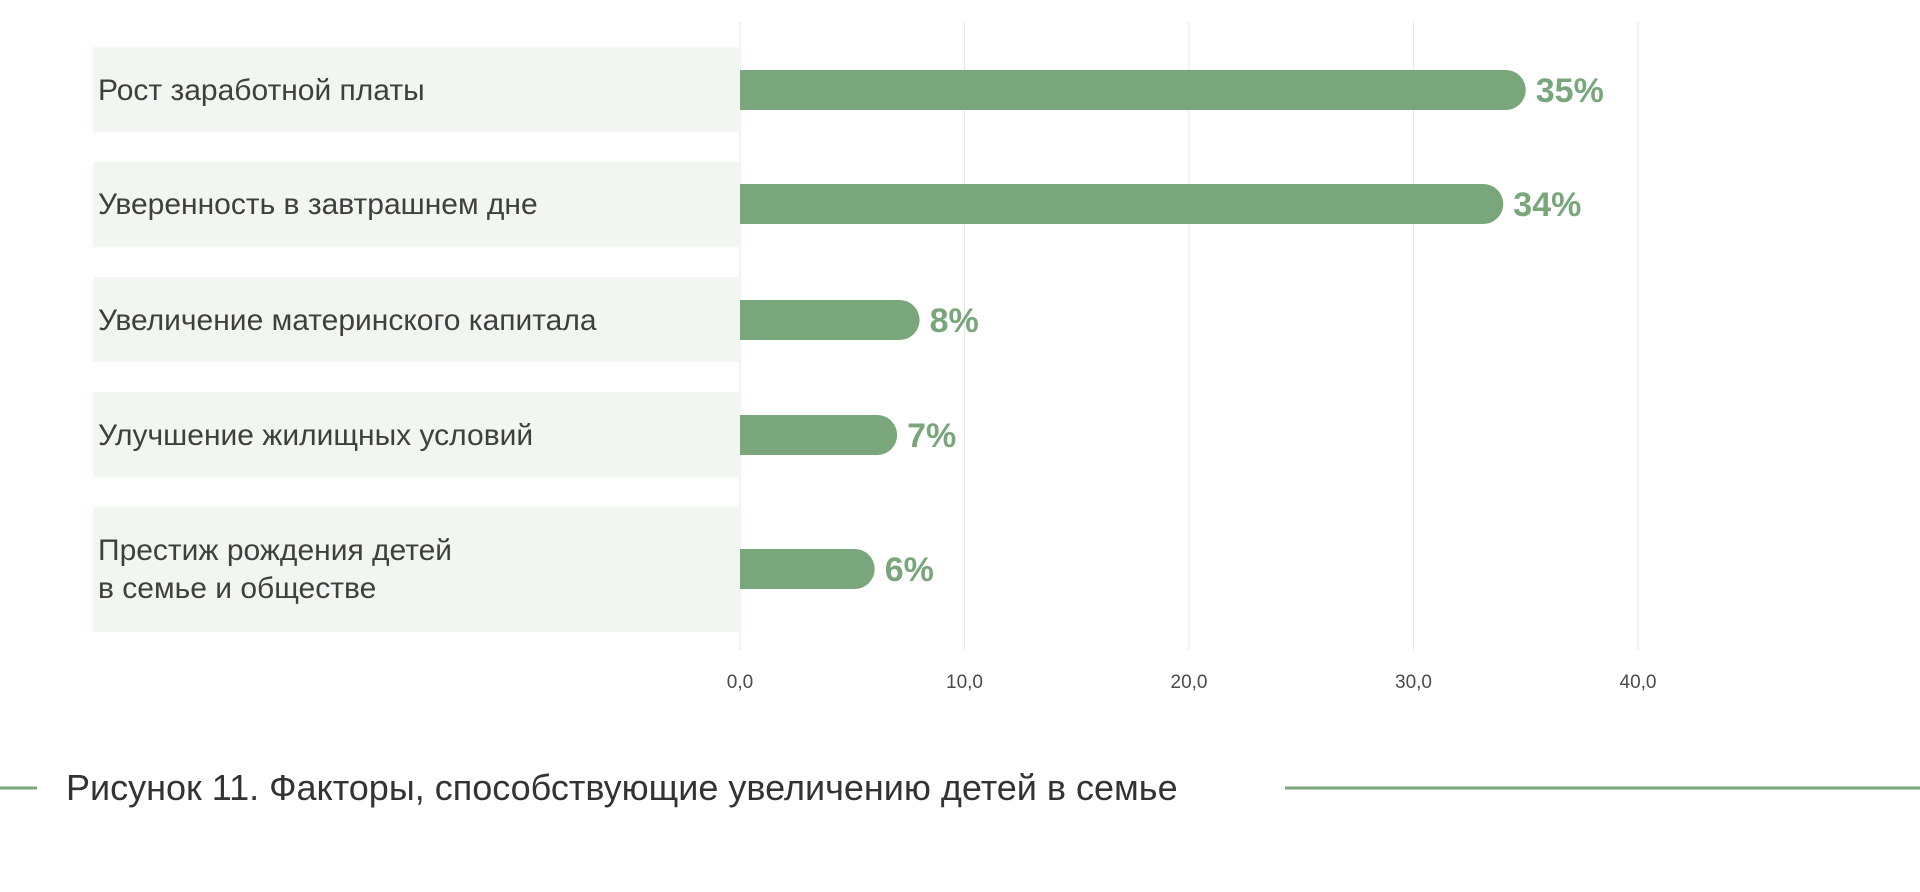 The height and width of the screenshot is (892, 1920). I want to click on value-label: 34%, so click(1547, 205).